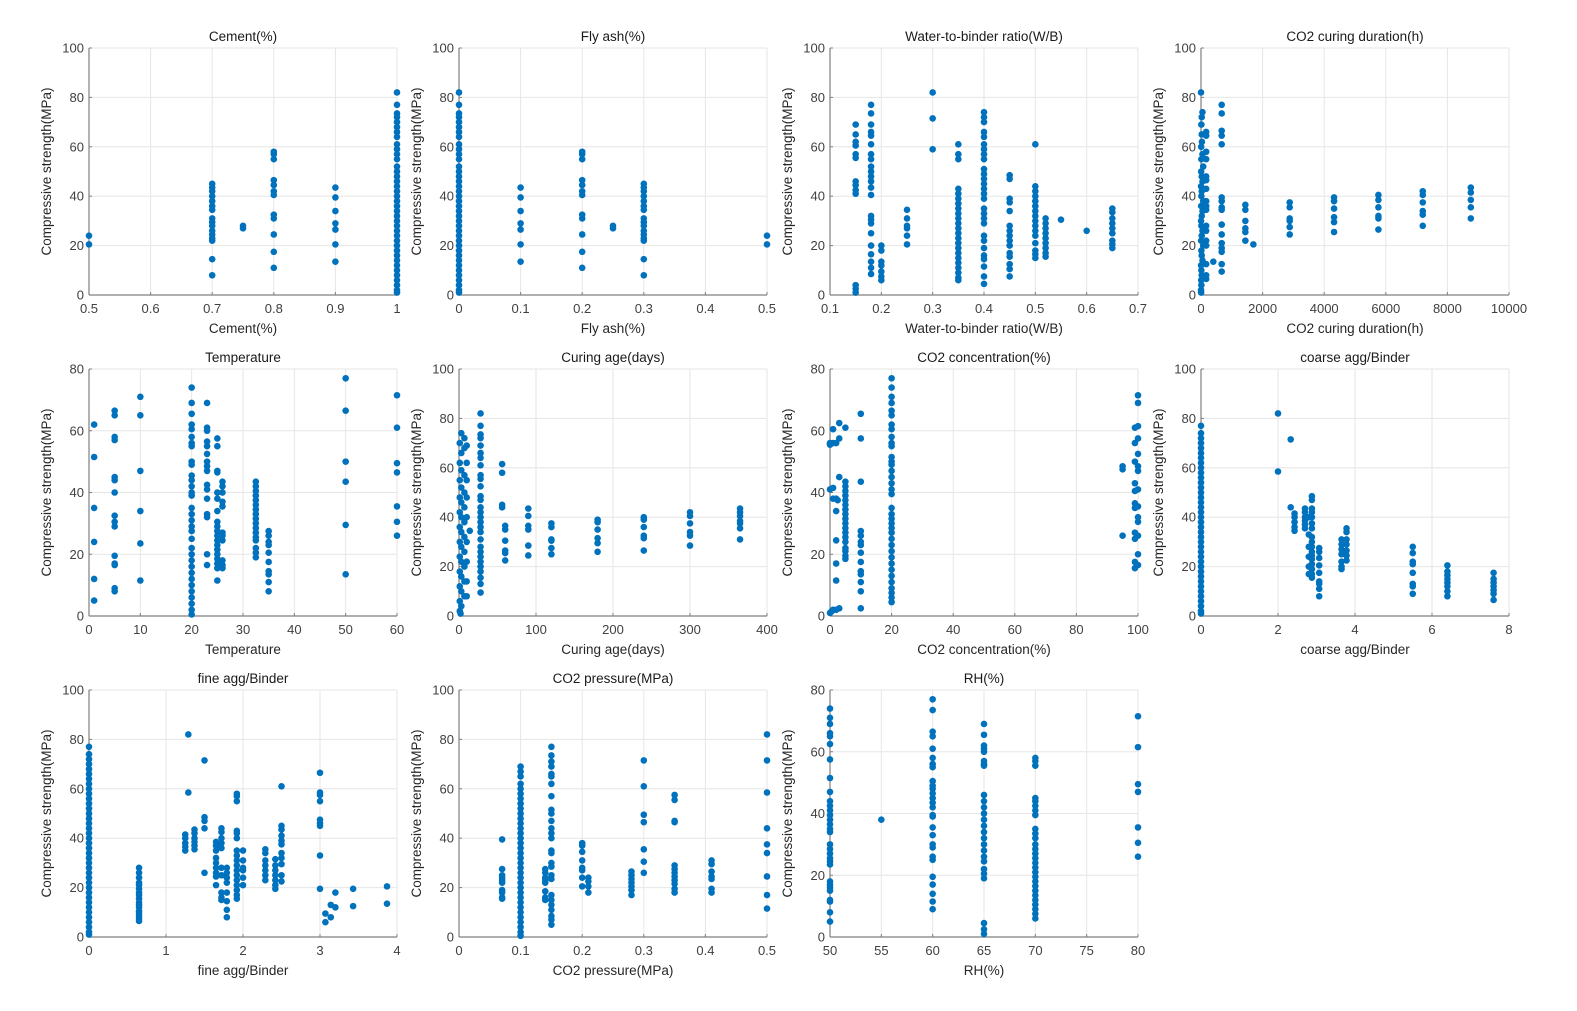 Image resolution: width=1577 pixels, height=1011 pixels. I want to click on x-tick-label: 0.4, so click(705, 950).